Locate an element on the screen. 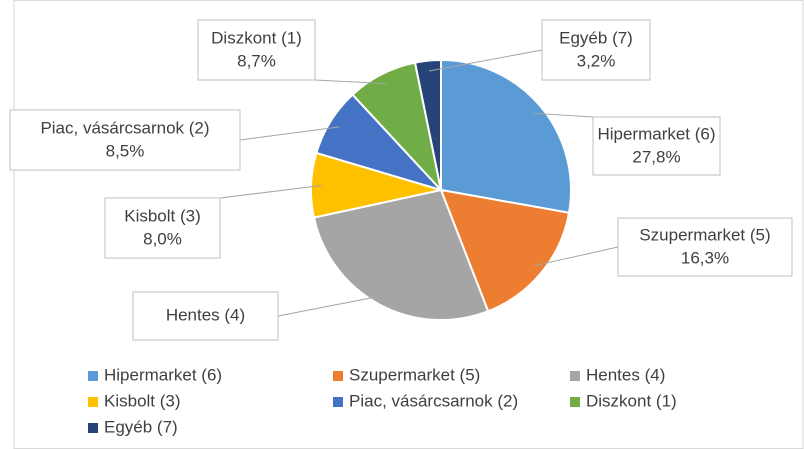 The height and width of the screenshot is (449, 804). callout-name: Piac, vásárcsarnok (2) is located at coordinates (124, 127).